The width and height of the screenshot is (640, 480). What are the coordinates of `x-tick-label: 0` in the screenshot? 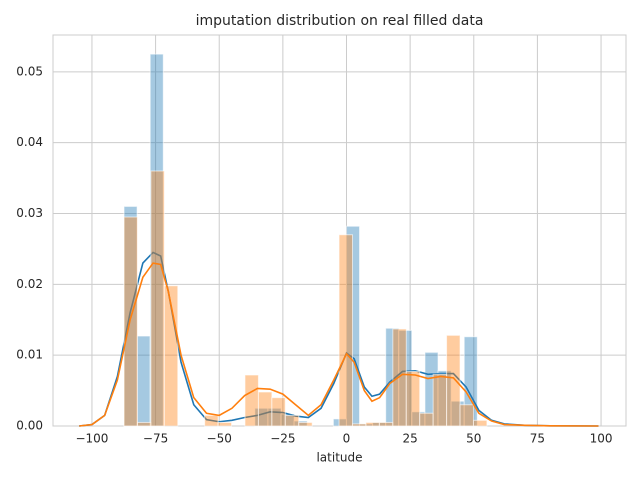 It's located at (347, 439).